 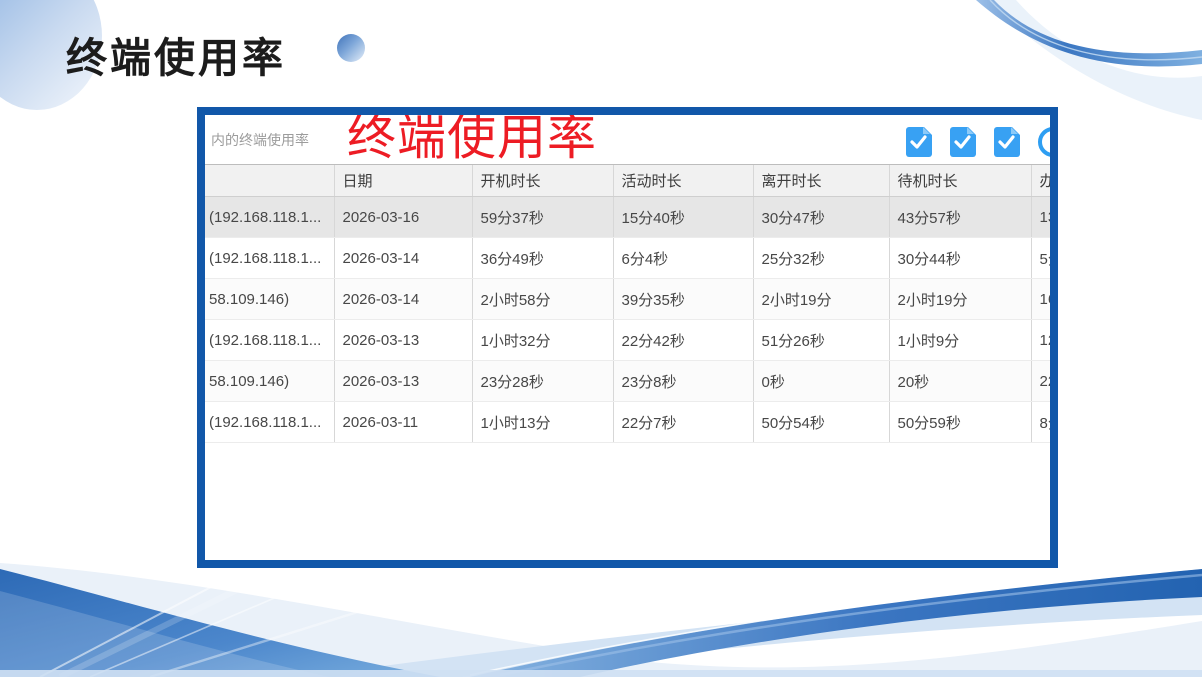 I want to click on slide-title: 终端使用率, so click(x=176, y=58).